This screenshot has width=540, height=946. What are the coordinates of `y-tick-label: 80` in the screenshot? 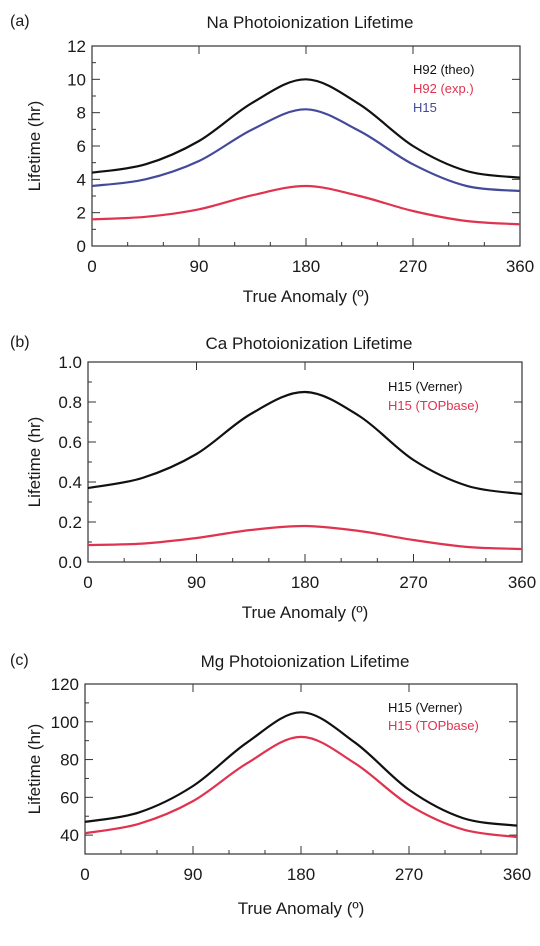 It's located at (69, 760).